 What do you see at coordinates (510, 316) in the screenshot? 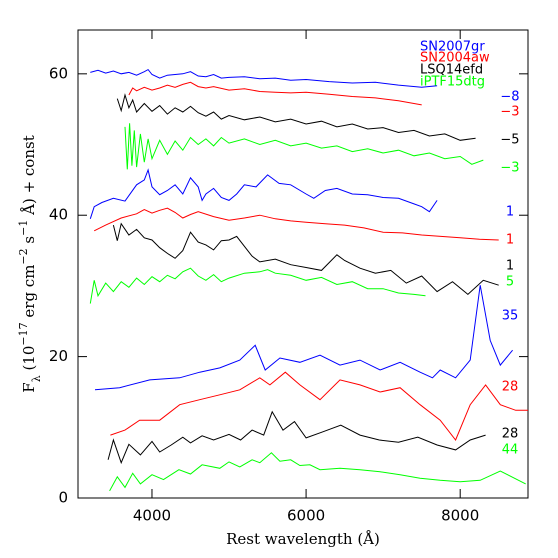
I see `phase-label: 35` at bounding box center [510, 316].